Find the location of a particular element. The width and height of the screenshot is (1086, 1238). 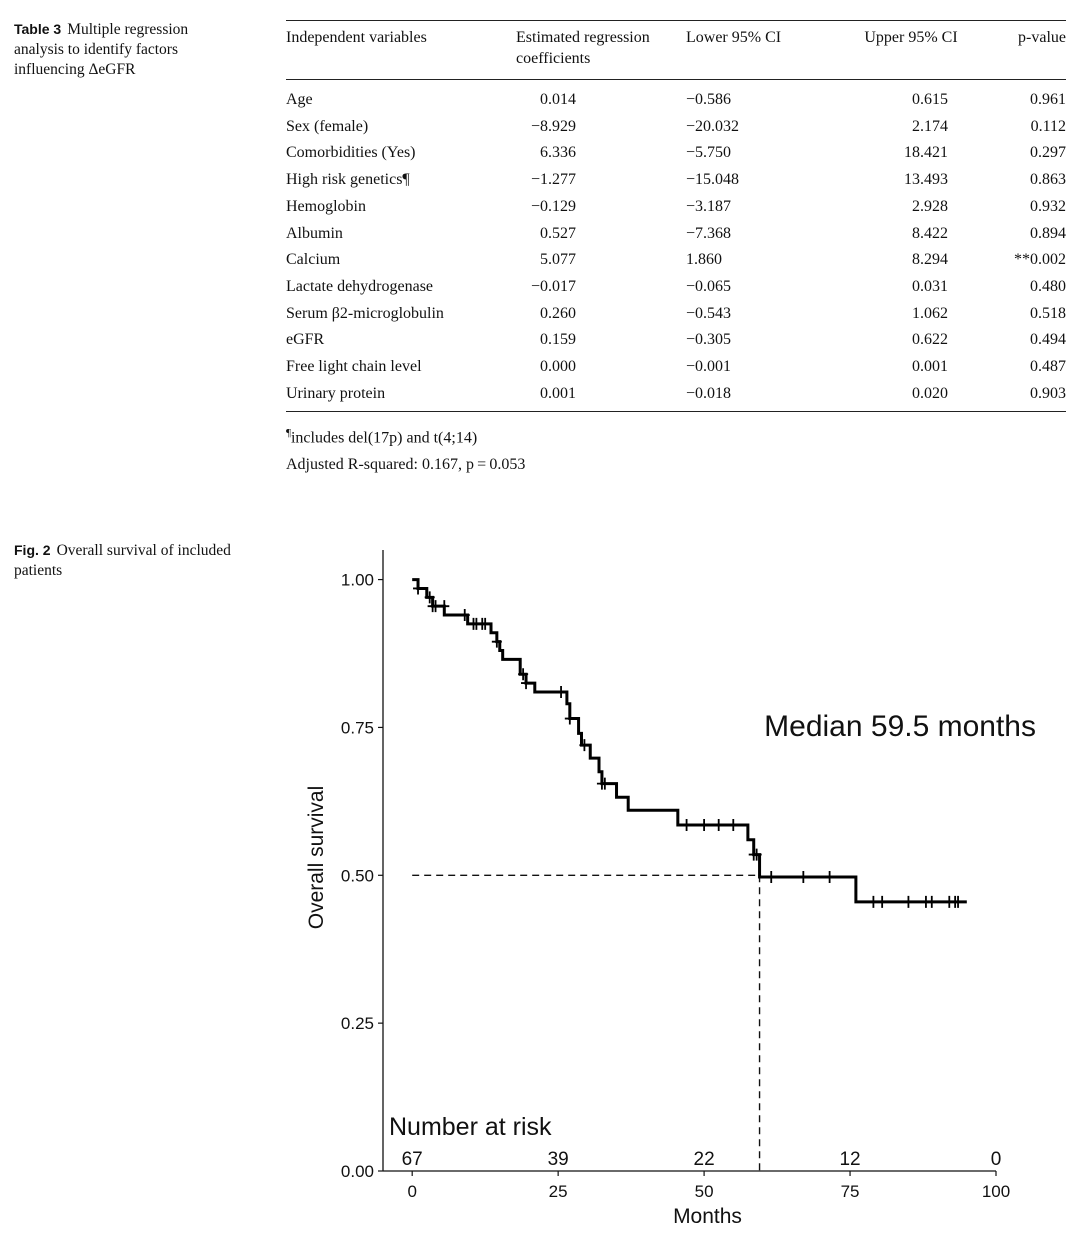

cell-coefficient: 0.260 is located at coordinates (558, 313).